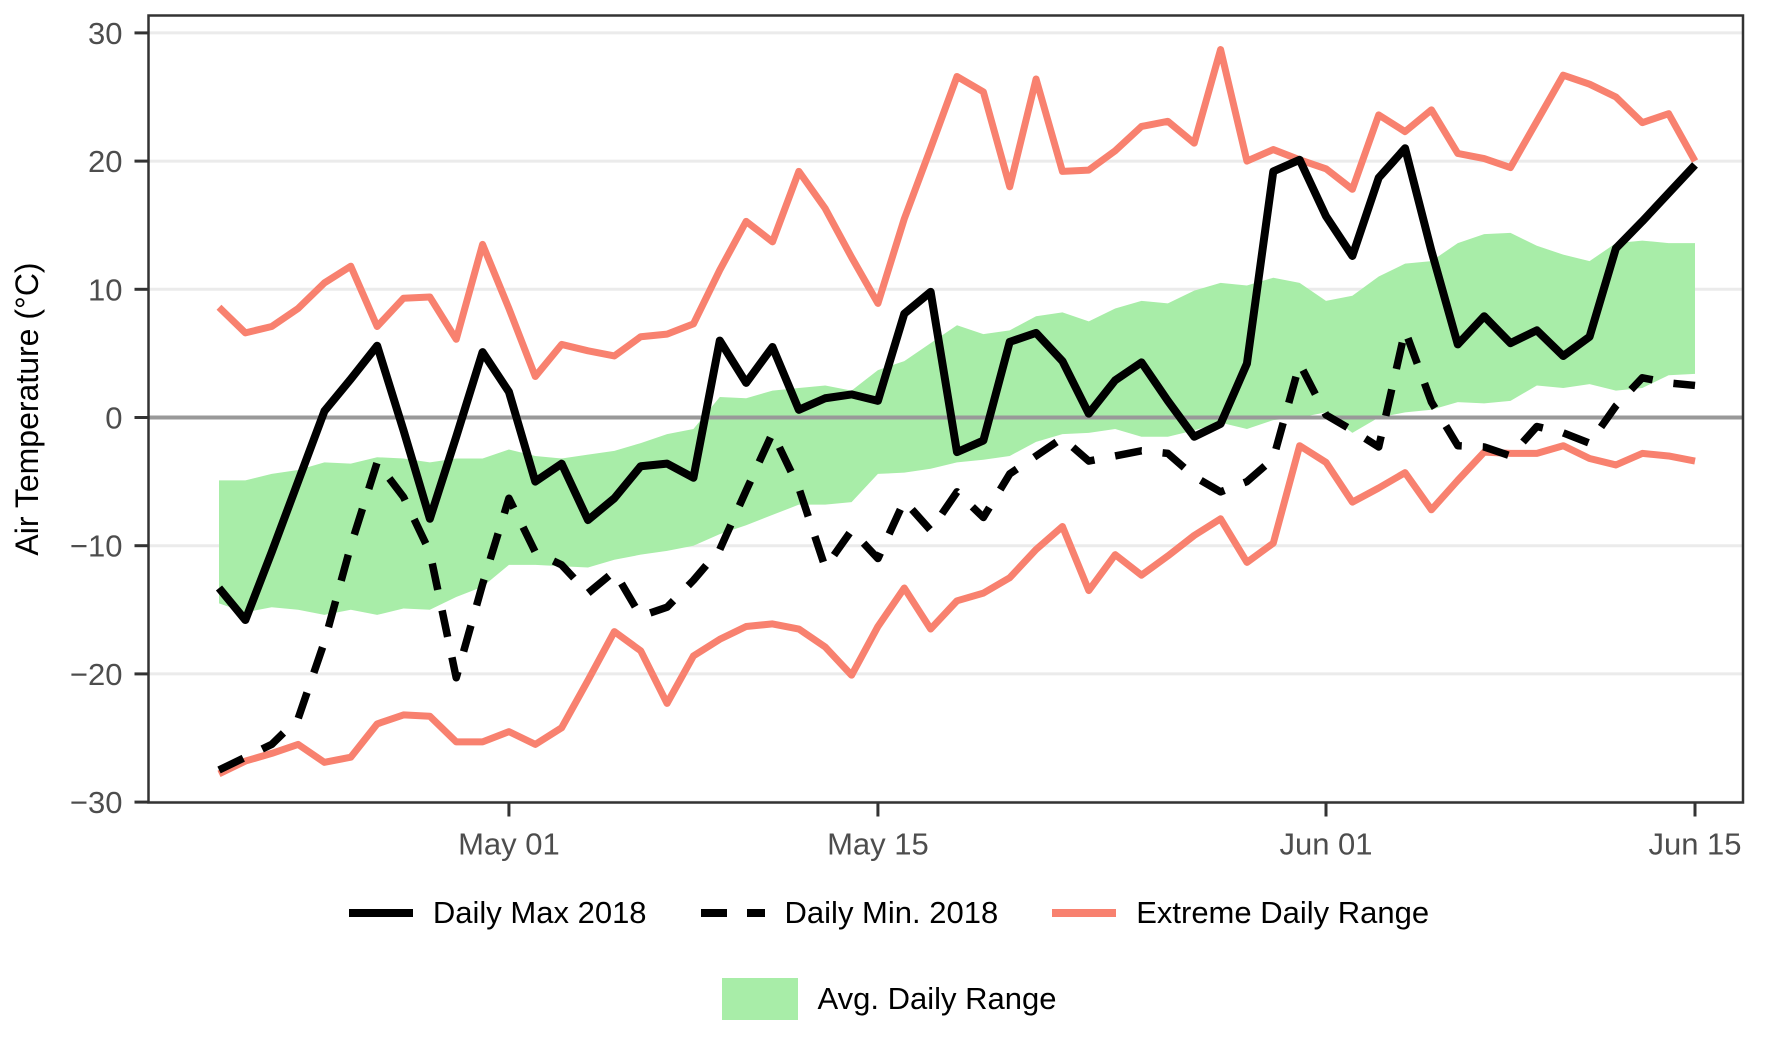  I want to click on x-tick-label-May 01: May 01, so click(509, 844).